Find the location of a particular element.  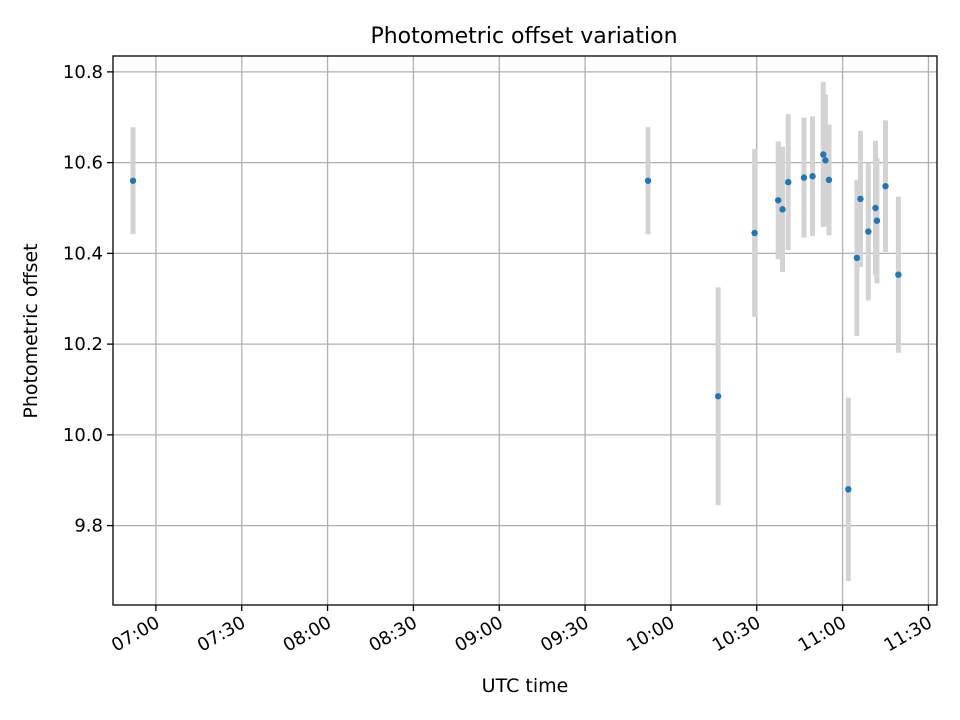

y-tick-label: 10.8 is located at coordinates (83, 72).